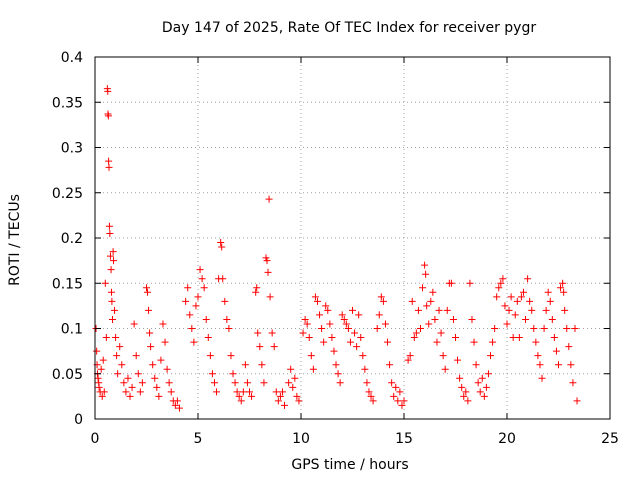  What do you see at coordinates (404, 439) in the screenshot?
I see `x-tick-label: 15` at bounding box center [404, 439].